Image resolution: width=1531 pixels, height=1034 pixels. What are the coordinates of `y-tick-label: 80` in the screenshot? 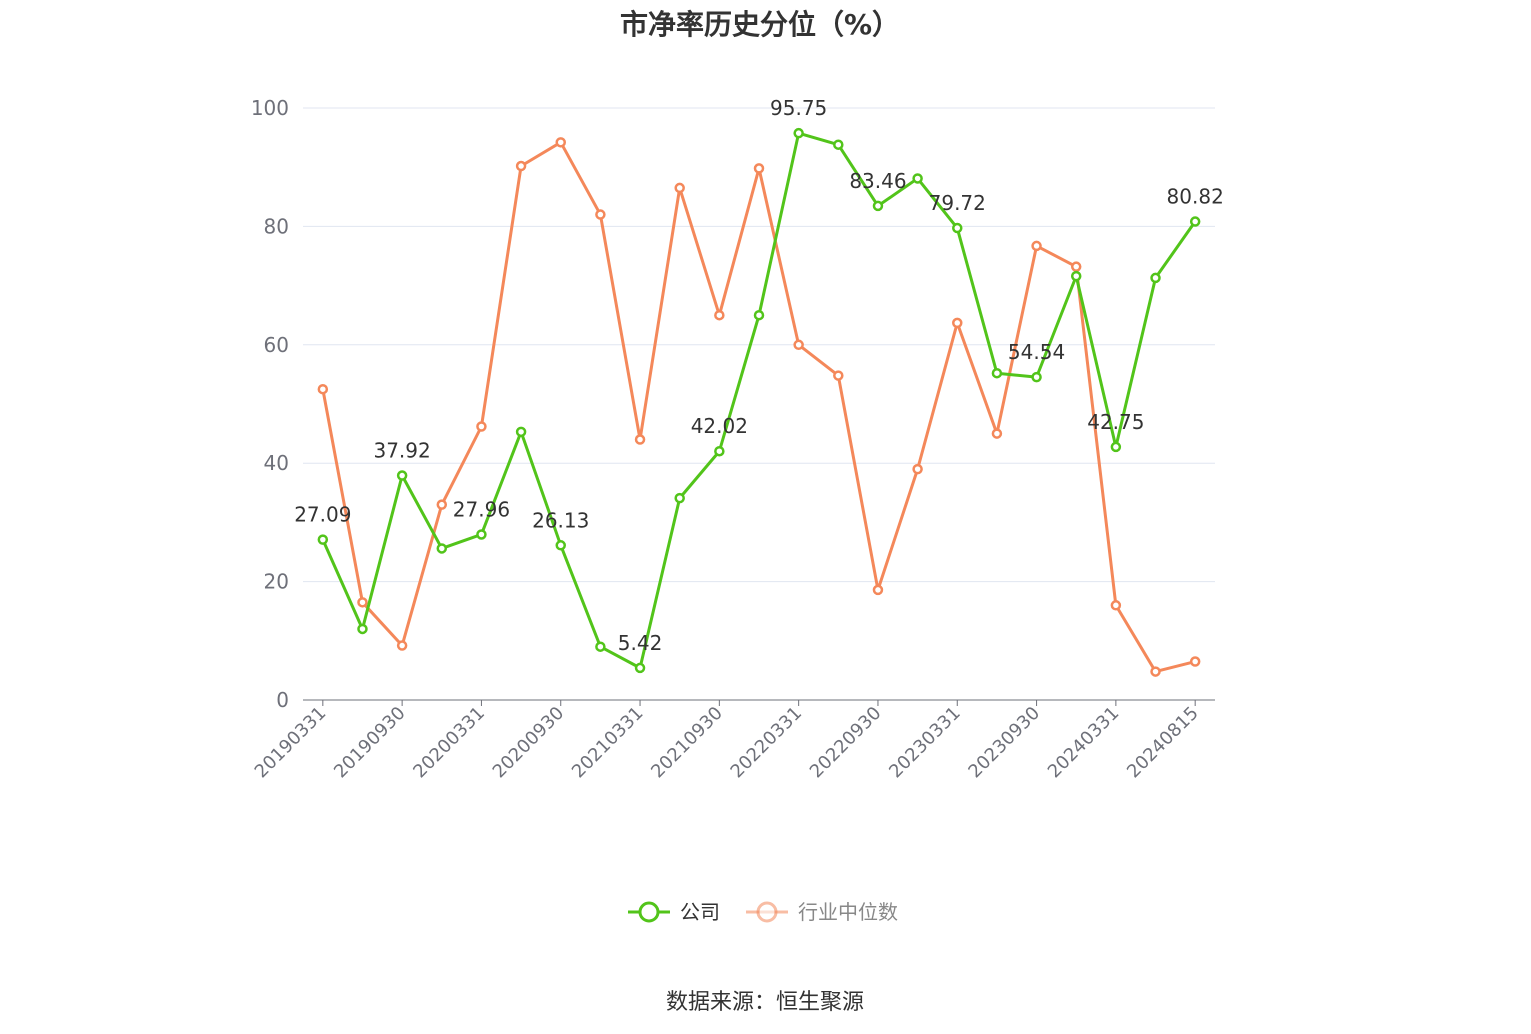 It's located at (276, 226).